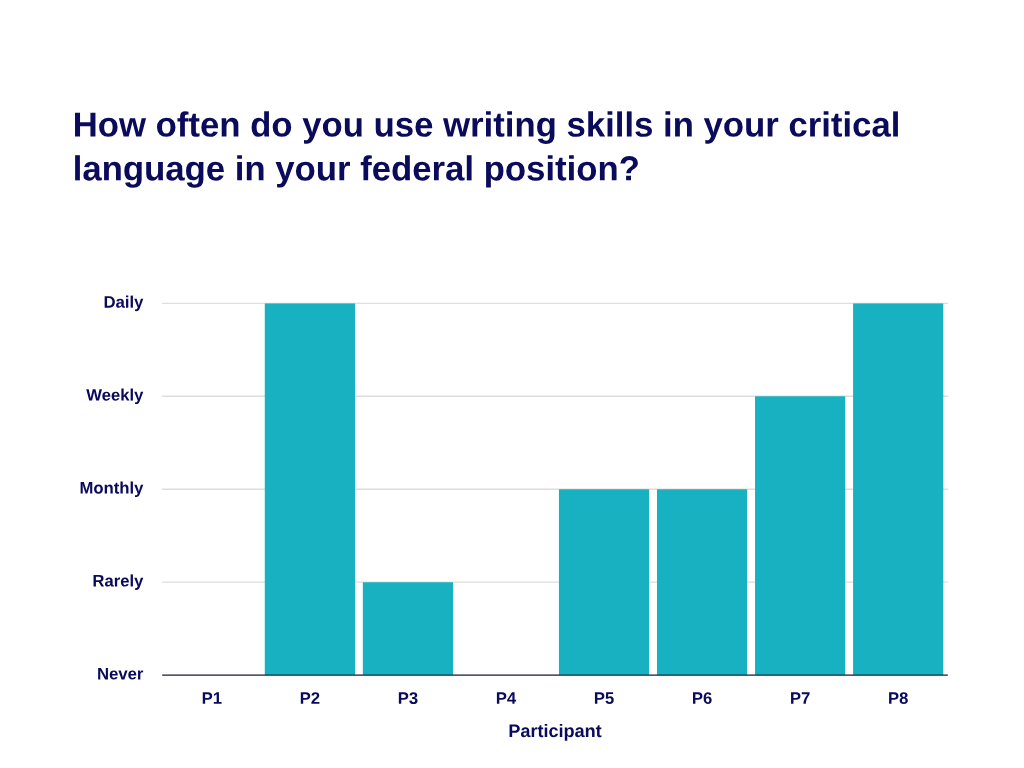  Describe the element at coordinates (124, 303) in the screenshot. I see `ref-line-label: Daily` at that location.